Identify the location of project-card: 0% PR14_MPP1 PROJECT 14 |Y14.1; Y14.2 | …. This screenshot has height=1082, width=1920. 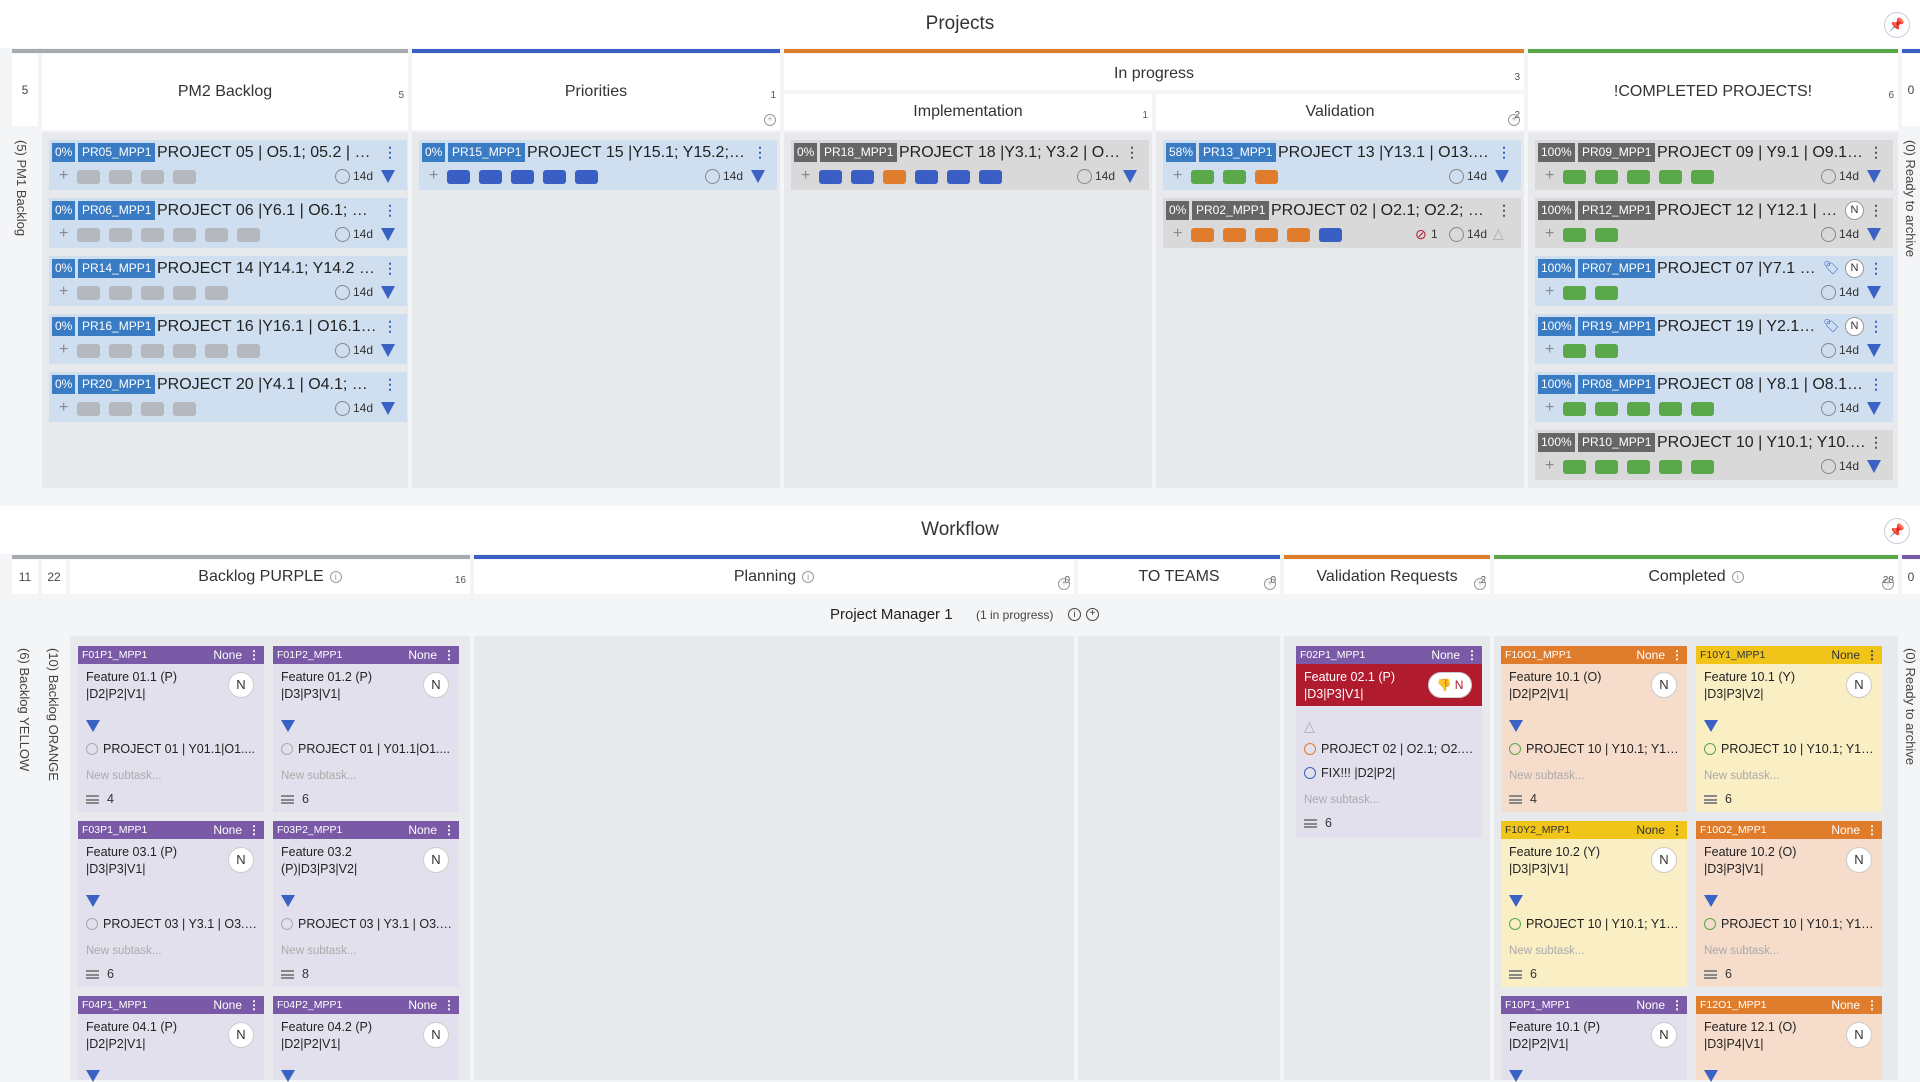
(228, 281).